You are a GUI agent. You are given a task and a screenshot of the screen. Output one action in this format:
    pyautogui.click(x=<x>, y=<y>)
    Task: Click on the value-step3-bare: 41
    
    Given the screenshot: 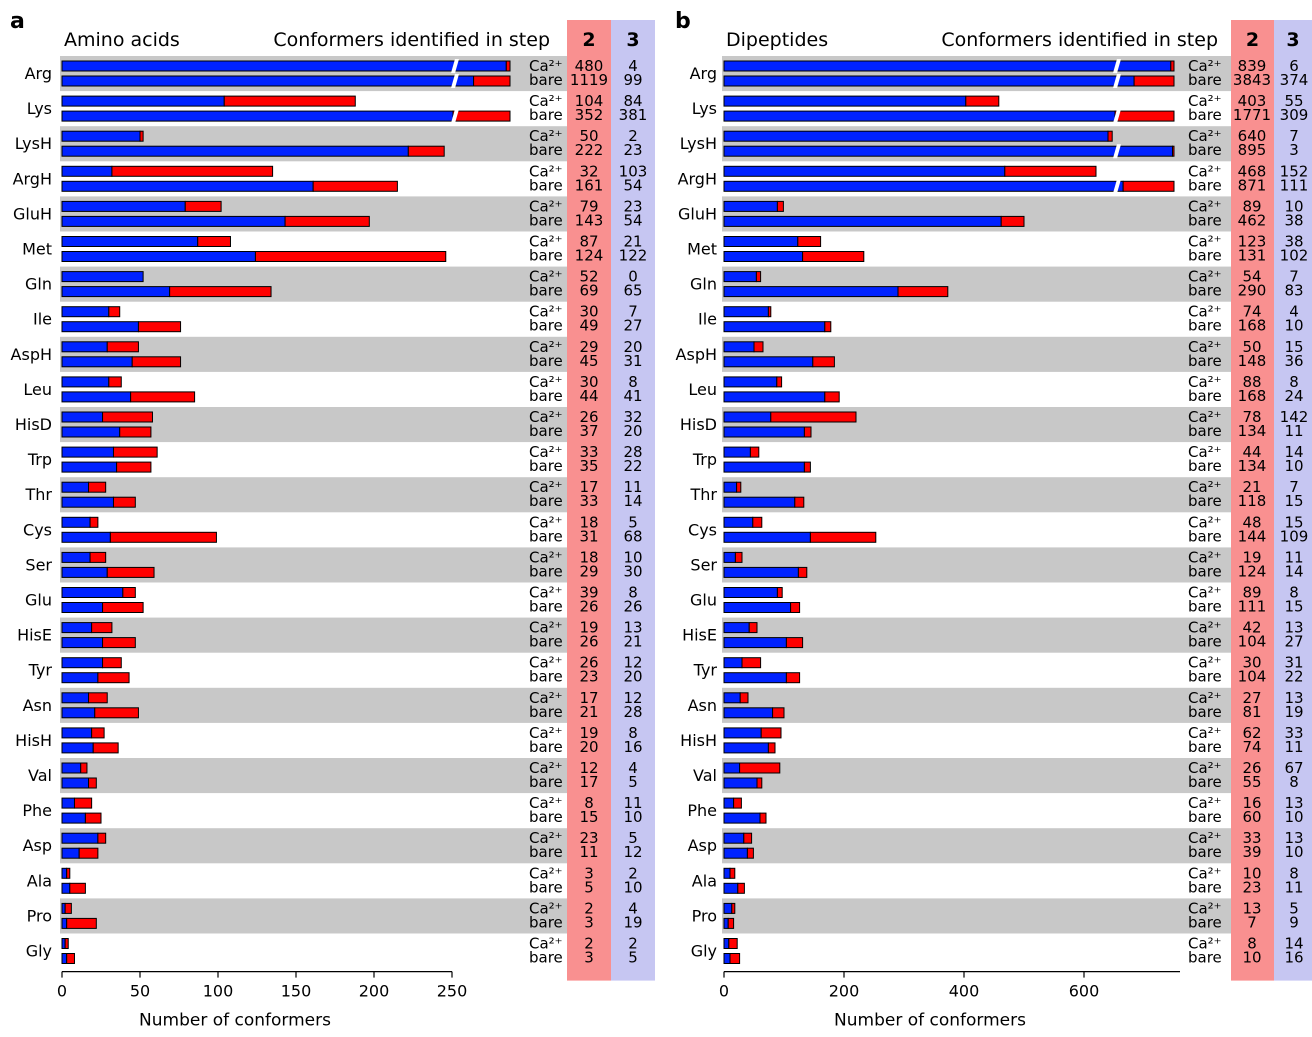 What is the action you would take?
    pyautogui.click(x=632, y=396)
    